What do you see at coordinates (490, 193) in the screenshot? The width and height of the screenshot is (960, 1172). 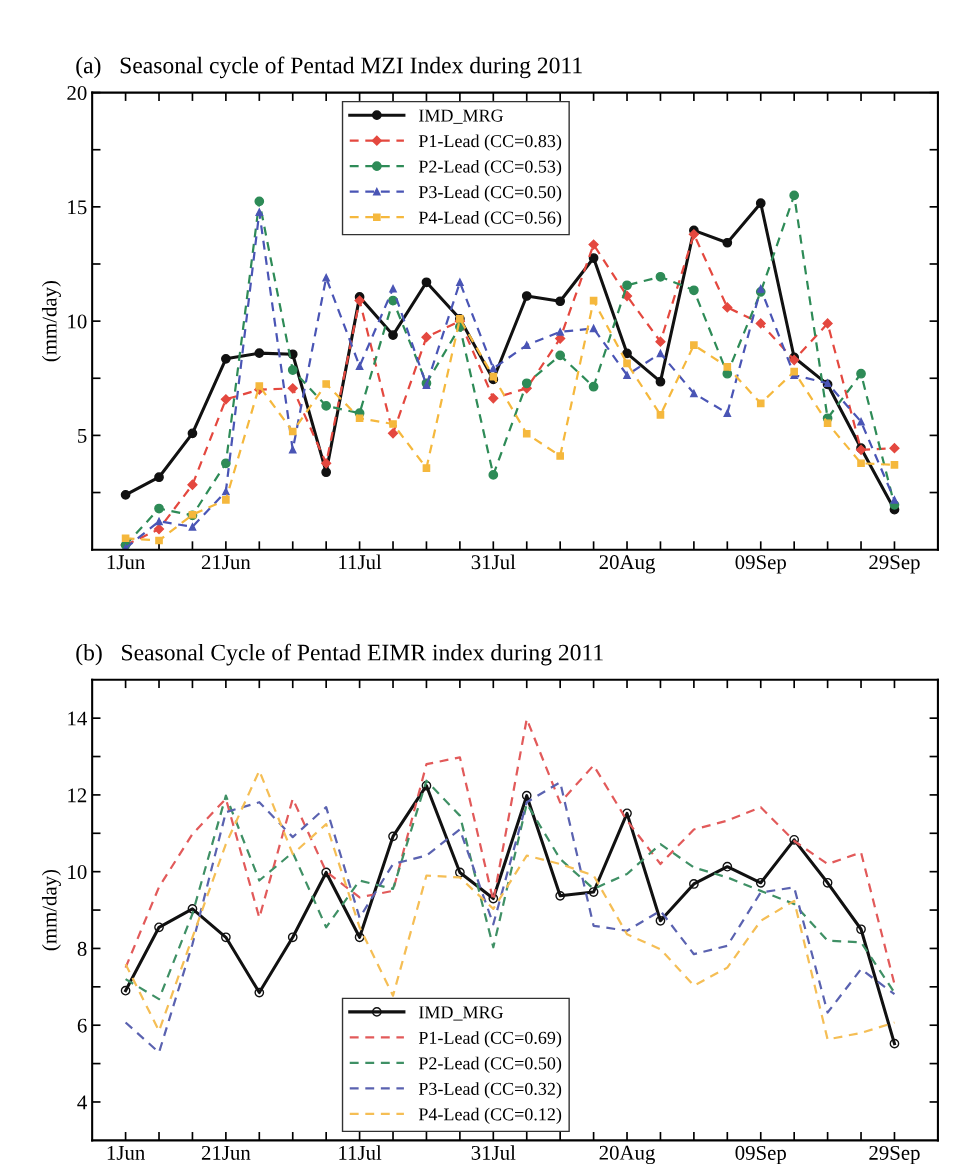 I see `legend-label: P3-Lead (CC=0.50)` at bounding box center [490, 193].